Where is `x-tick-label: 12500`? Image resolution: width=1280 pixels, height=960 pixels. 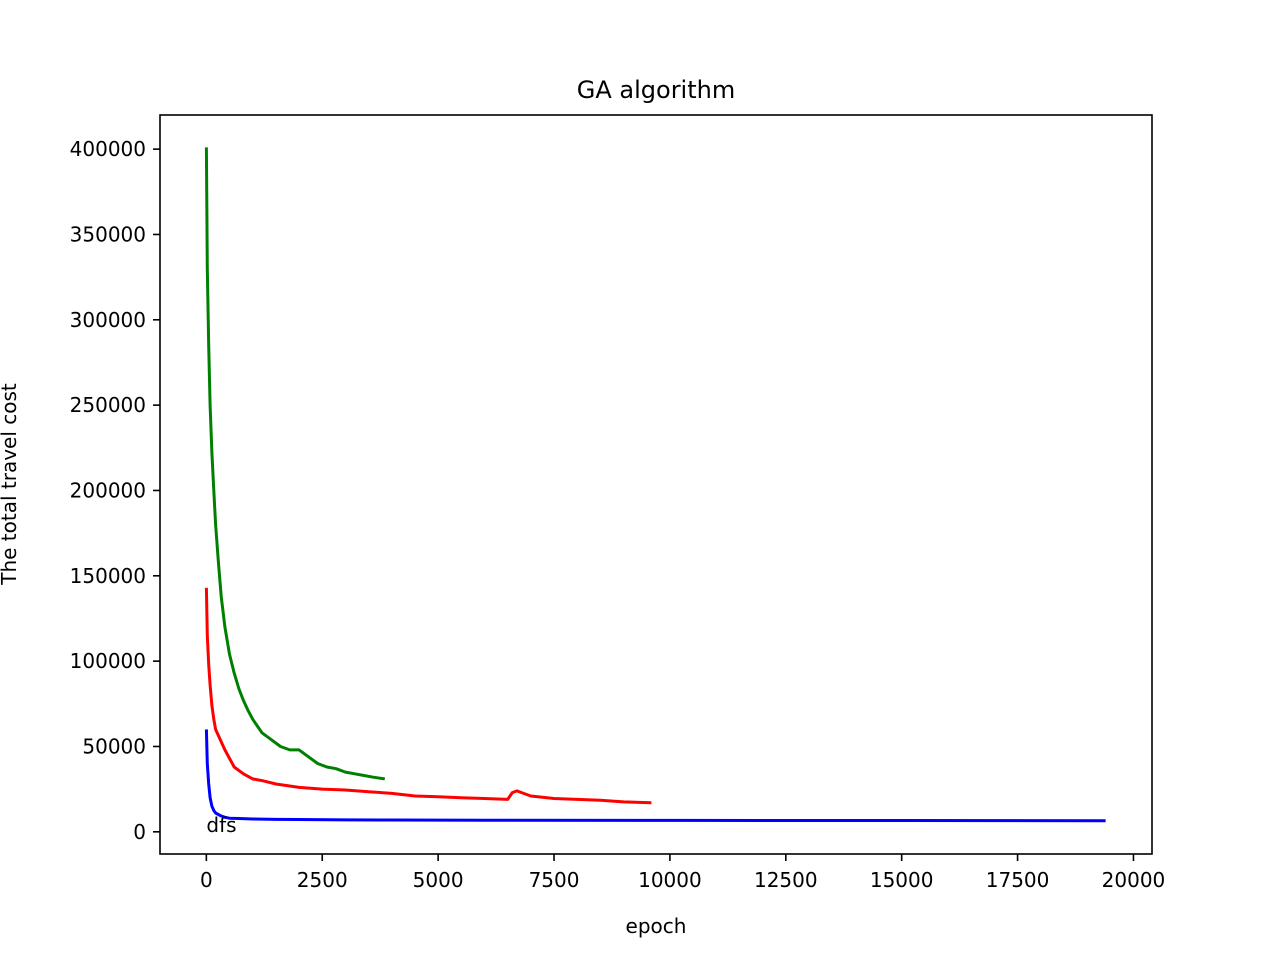
x-tick-label: 12500 is located at coordinates (786, 880).